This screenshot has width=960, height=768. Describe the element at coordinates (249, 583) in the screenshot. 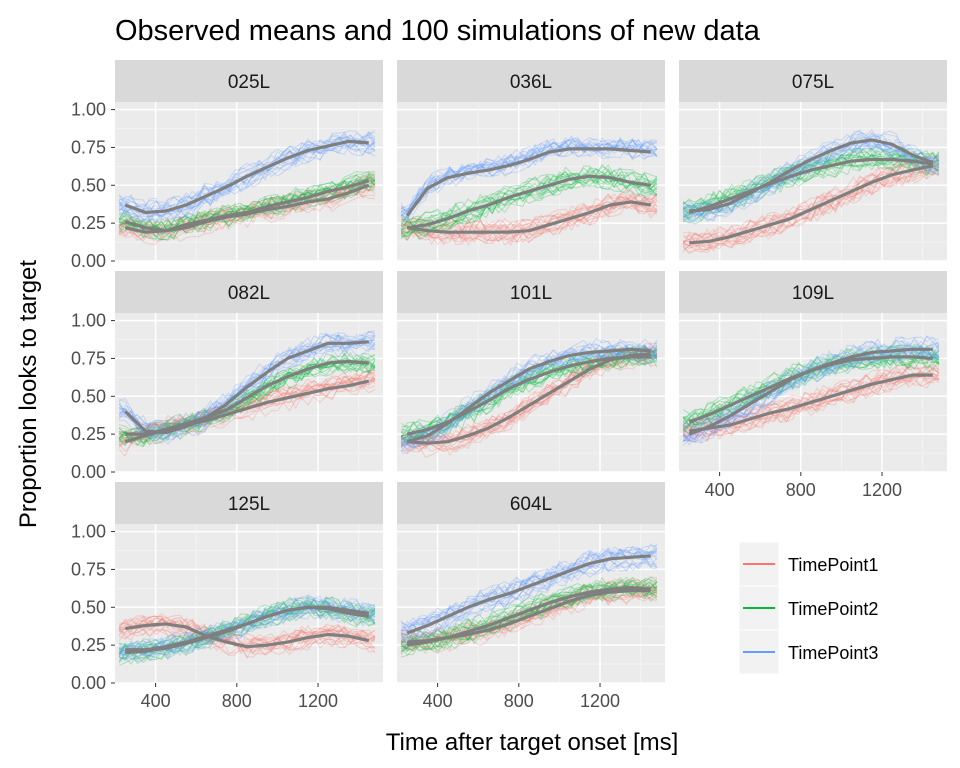

I see `facet-panel-125L: 125L` at that location.